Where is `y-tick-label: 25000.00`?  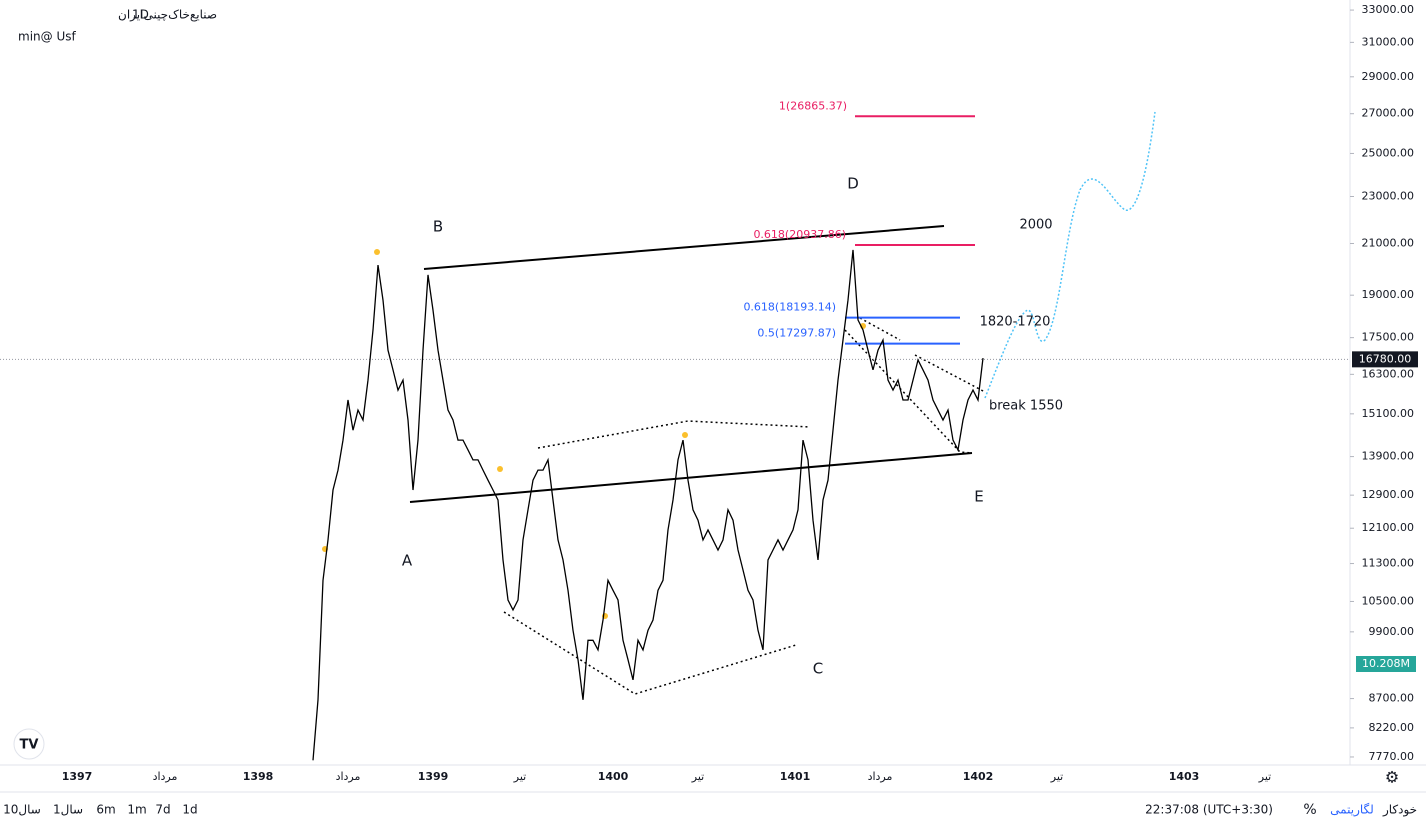
y-tick-label: 25000.00 is located at coordinates (1388, 152).